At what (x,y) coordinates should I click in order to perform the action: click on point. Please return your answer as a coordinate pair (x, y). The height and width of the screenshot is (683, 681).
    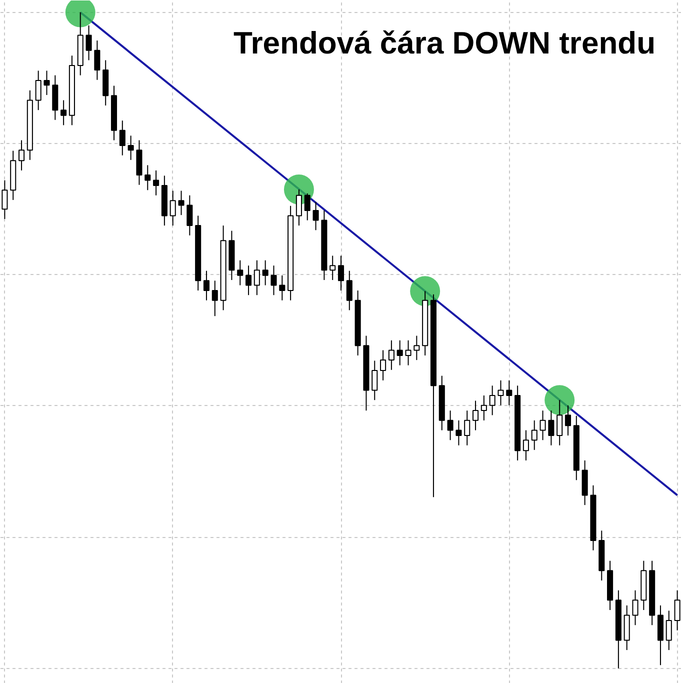
    Looking at the image, I should click on (559, 400).